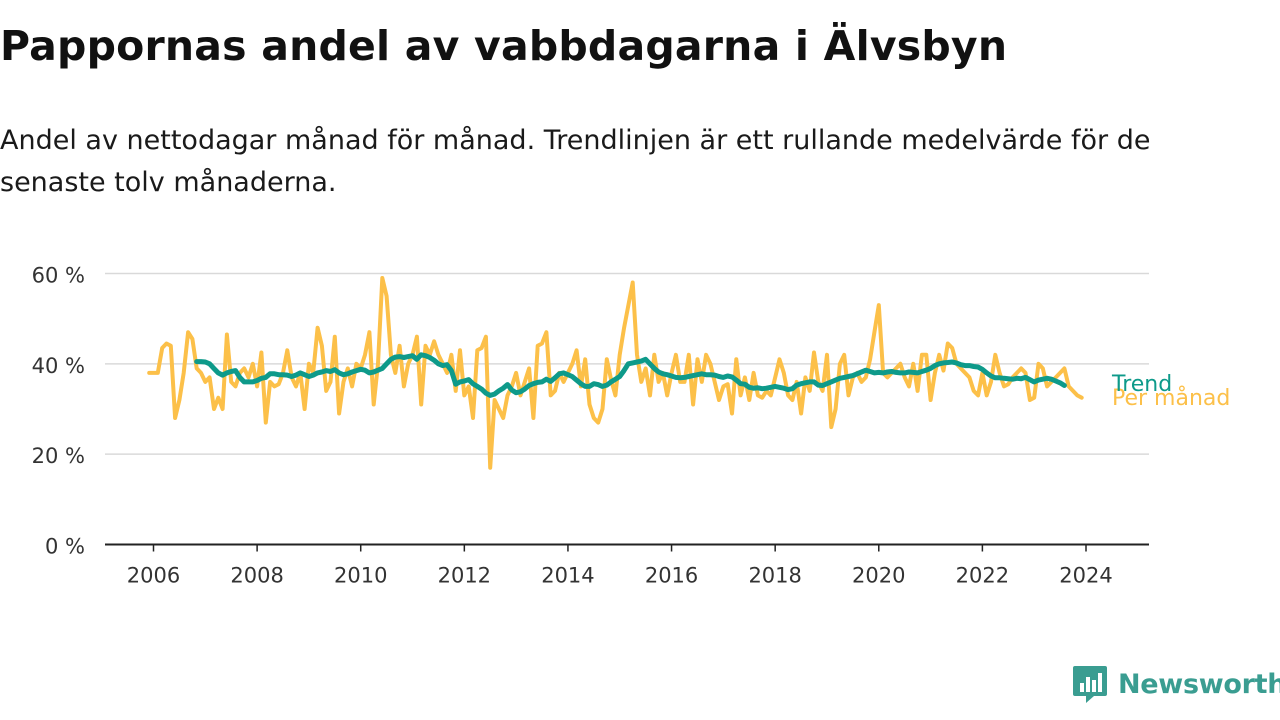 The image size is (1280, 720). Describe the element at coordinates (1199, 684) in the screenshot. I see `brand-name: Newsworthy` at that location.